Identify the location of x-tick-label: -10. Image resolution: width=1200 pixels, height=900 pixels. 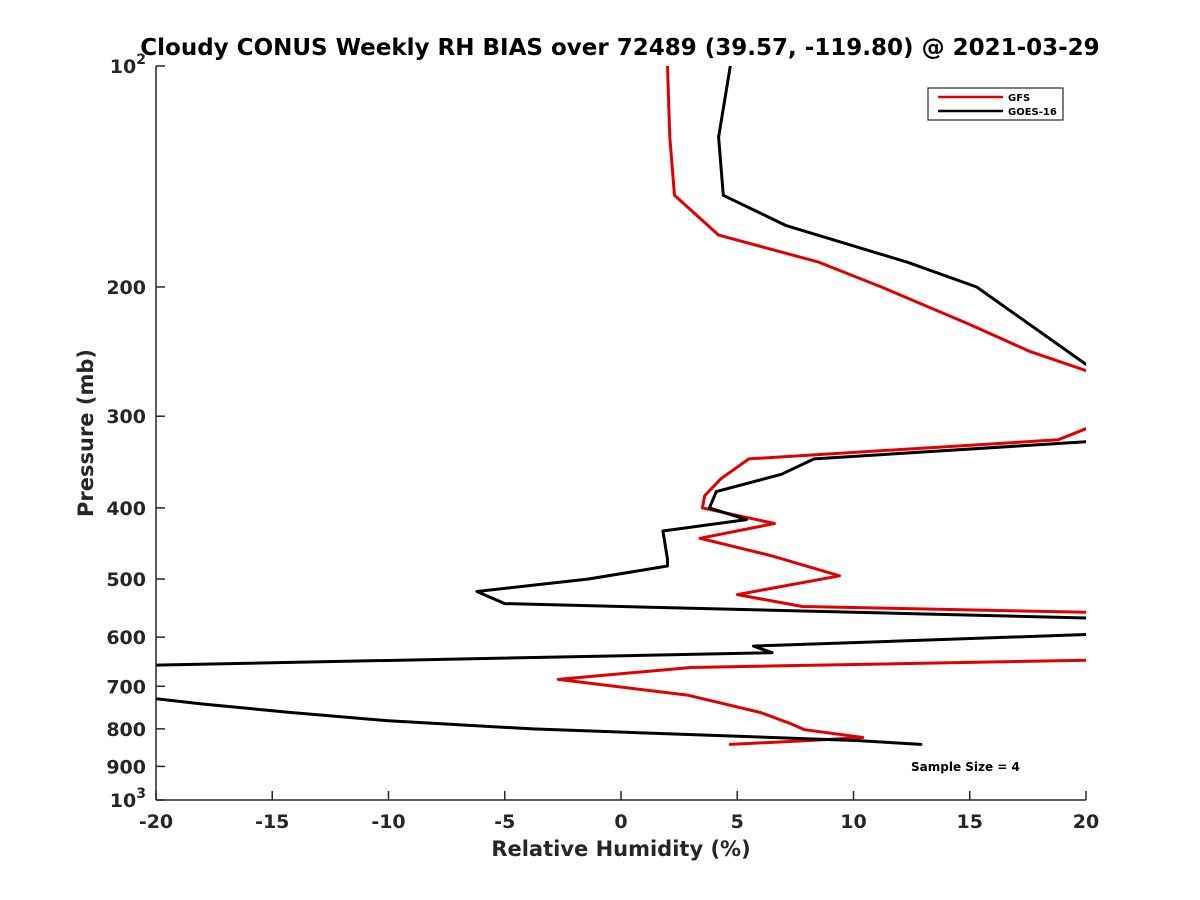
(388, 822).